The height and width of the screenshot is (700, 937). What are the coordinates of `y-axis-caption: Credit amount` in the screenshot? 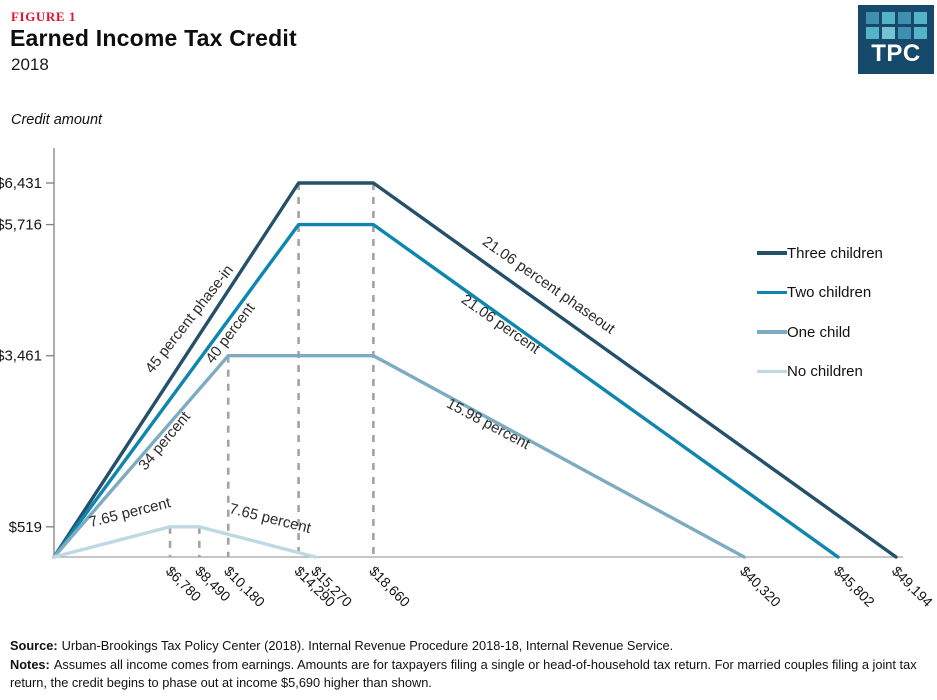 It's located at (57, 120).